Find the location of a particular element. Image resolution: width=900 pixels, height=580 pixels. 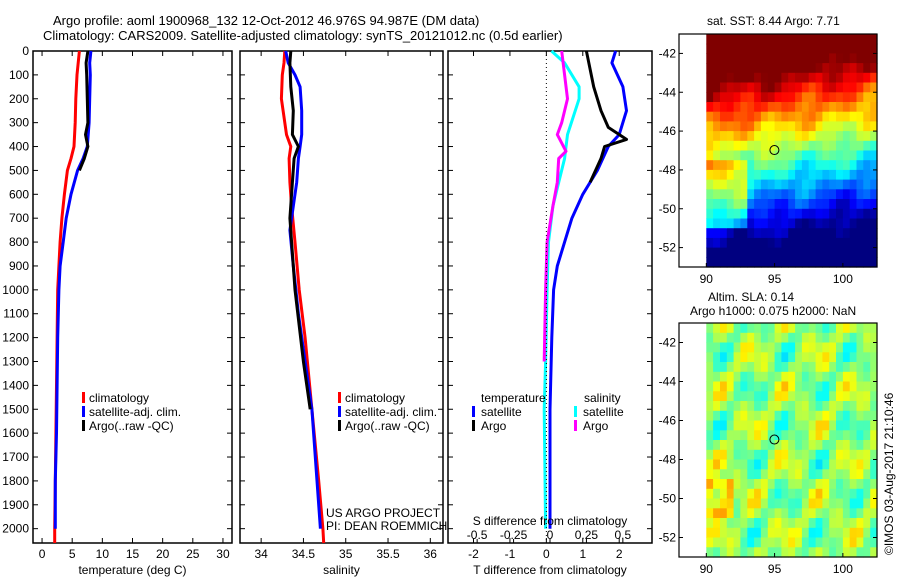

sst-map-xtick-label: 90 is located at coordinates (707, 279).